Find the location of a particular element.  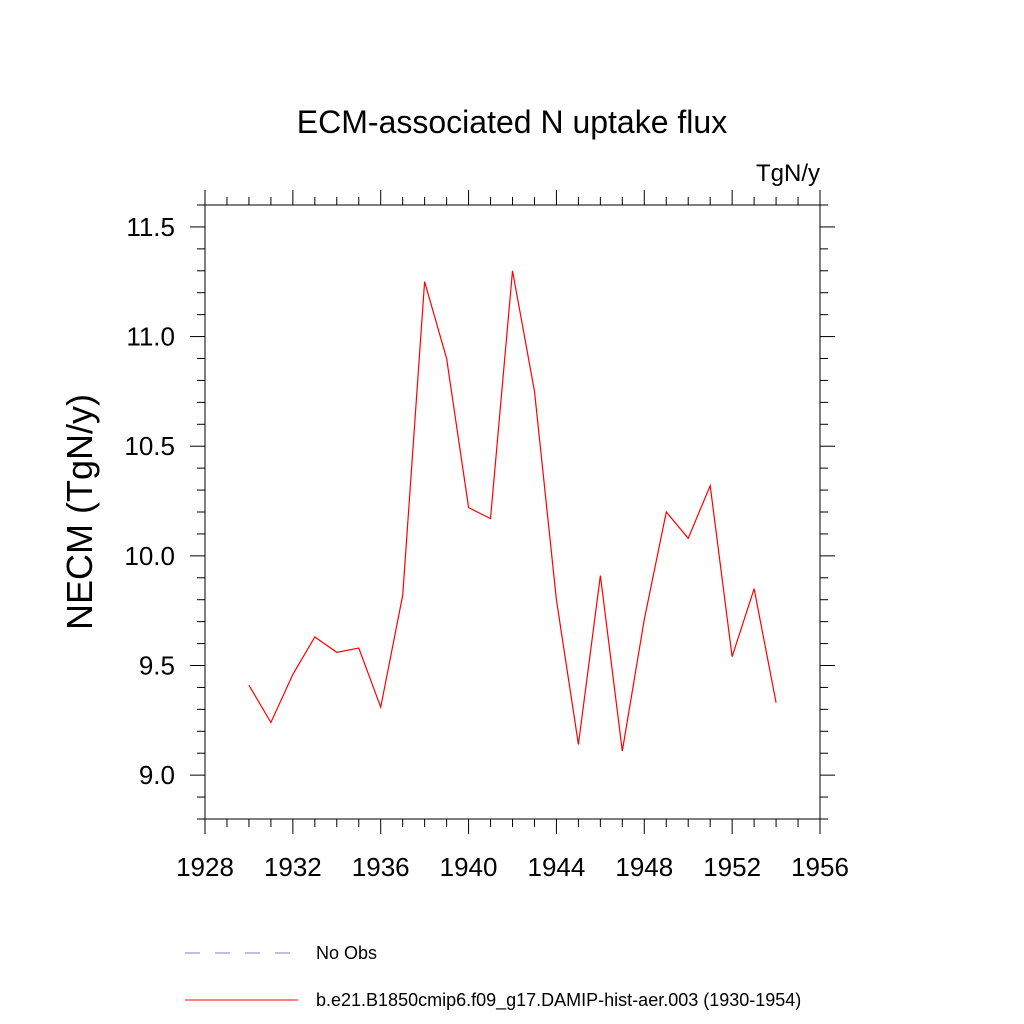

y-tick-label: 11.5 is located at coordinates (150, 227).